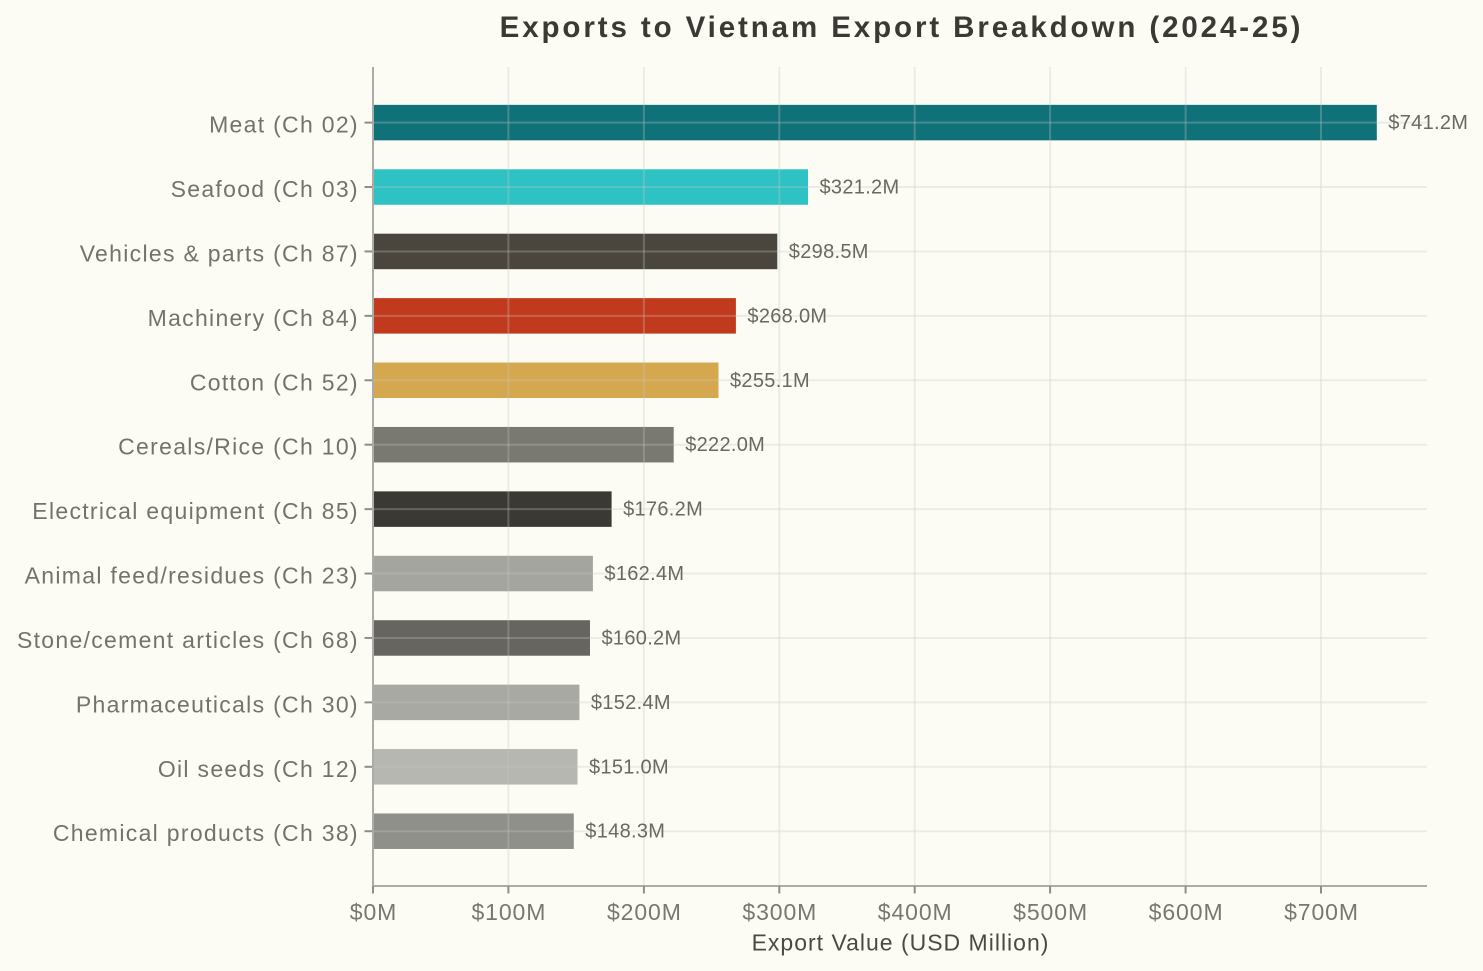 The width and height of the screenshot is (1483, 971). Describe the element at coordinates (629, 767) in the screenshot. I see `svg-text: $151.0M` at that location.